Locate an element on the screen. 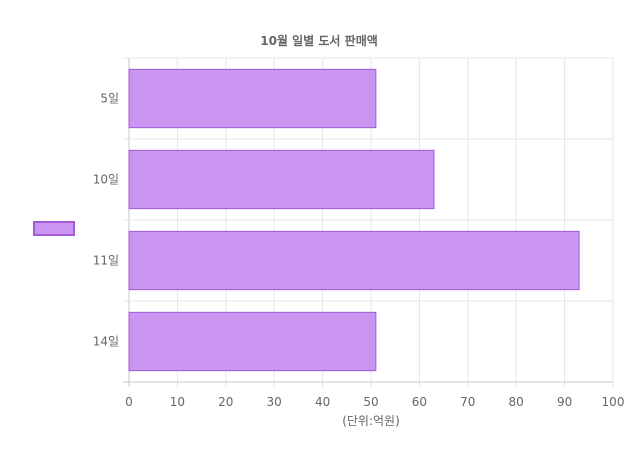  legend is located at coordinates (54, 228).